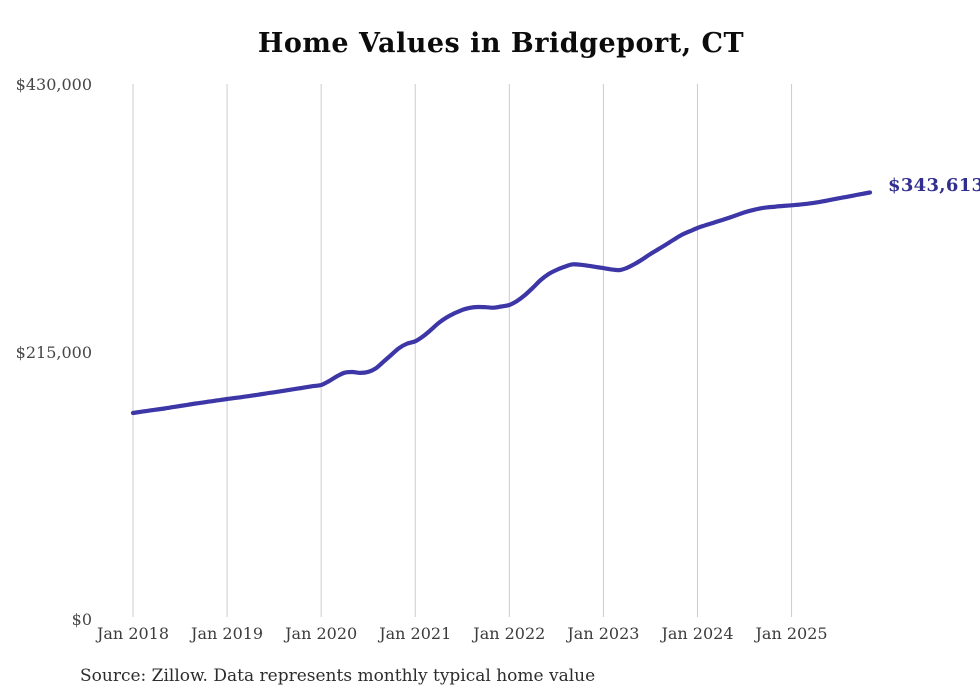  What do you see at coordinates (53, 84) in the screenshot?
I see `y-axis-tick-430000: $430,000` at bounding box center [53, 84].